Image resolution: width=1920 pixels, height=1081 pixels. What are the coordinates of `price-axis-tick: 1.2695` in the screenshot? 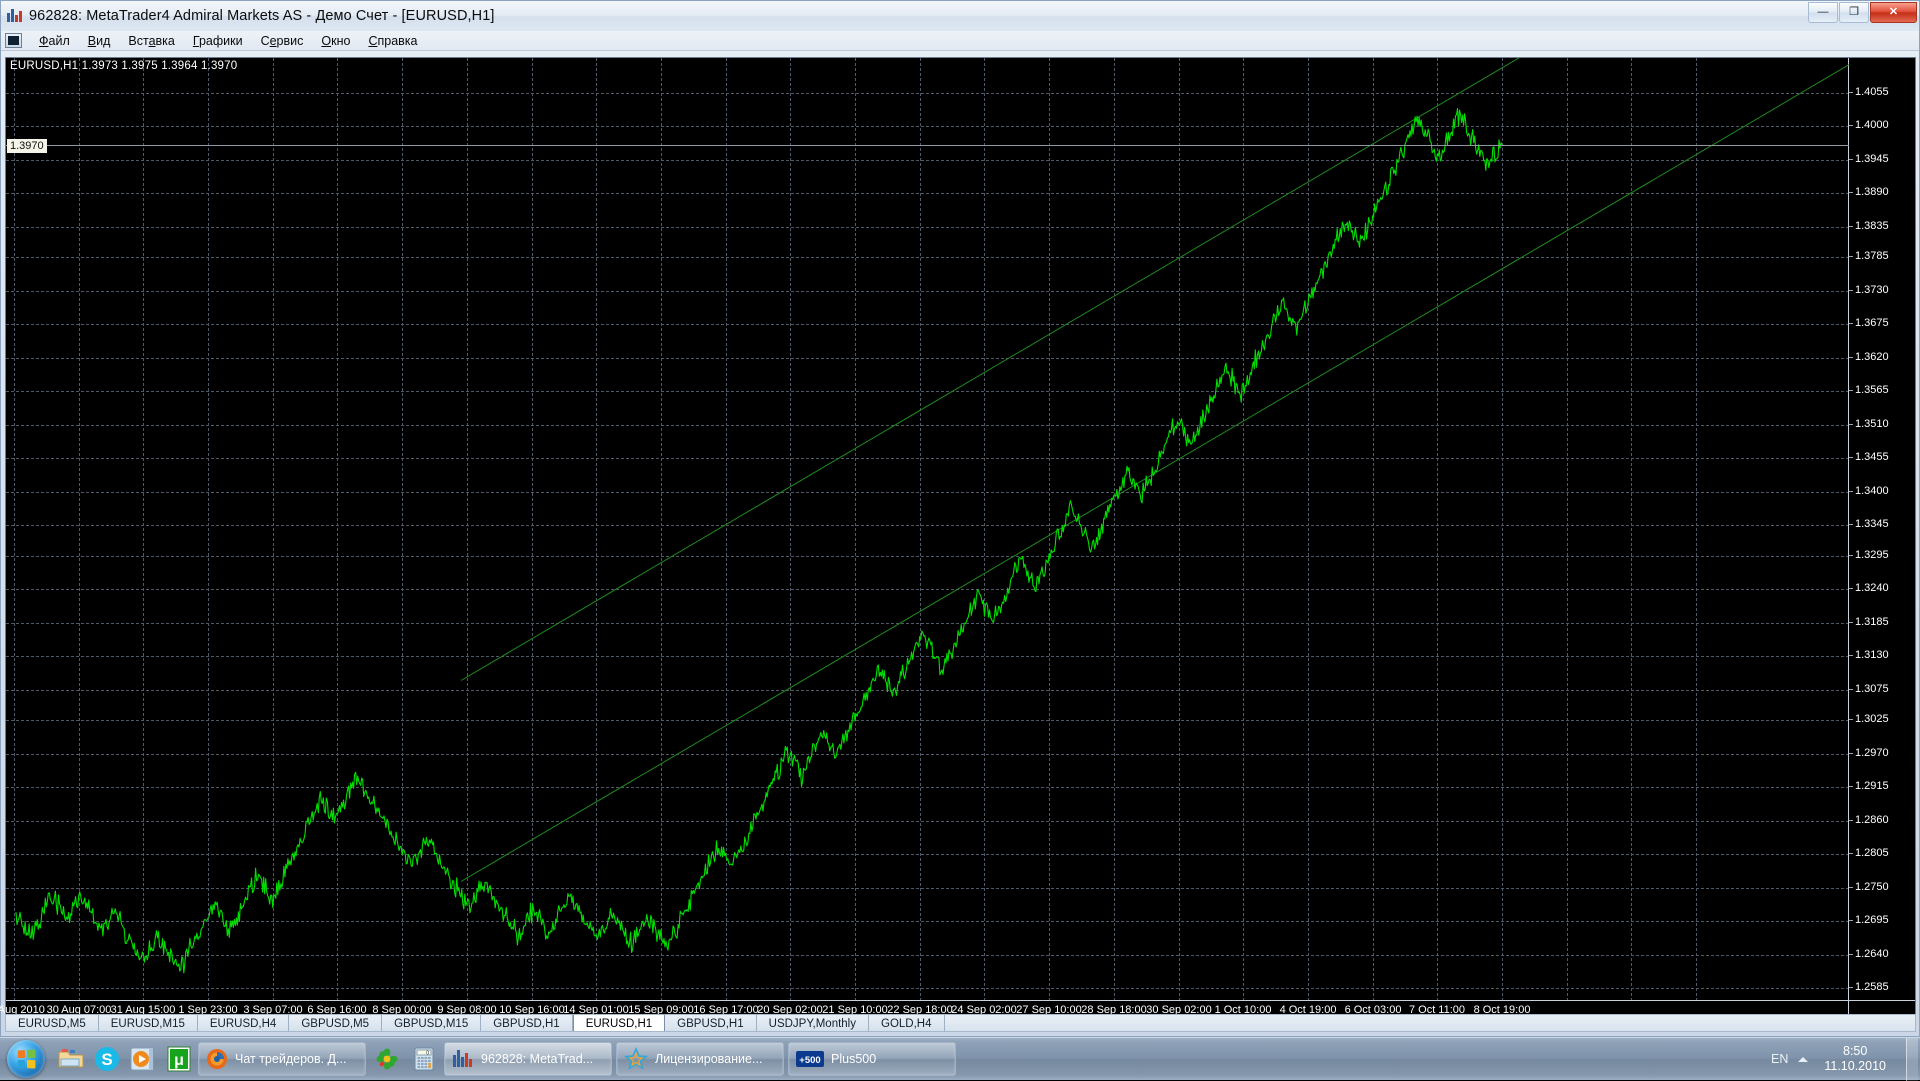 It's located at (1872, 920).